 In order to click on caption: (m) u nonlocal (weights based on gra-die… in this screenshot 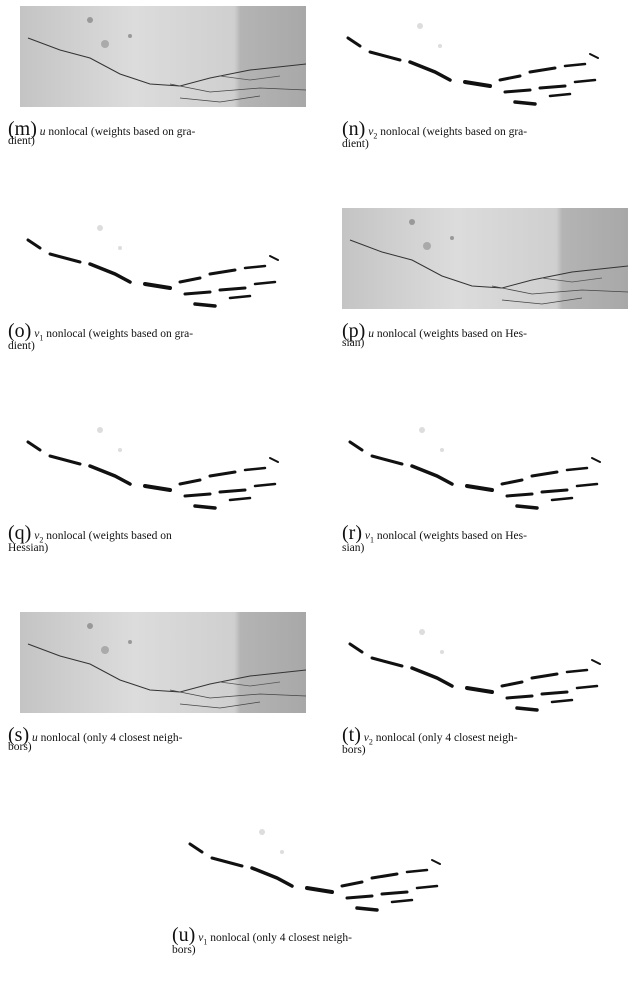, I will do `click(158, 133)`.